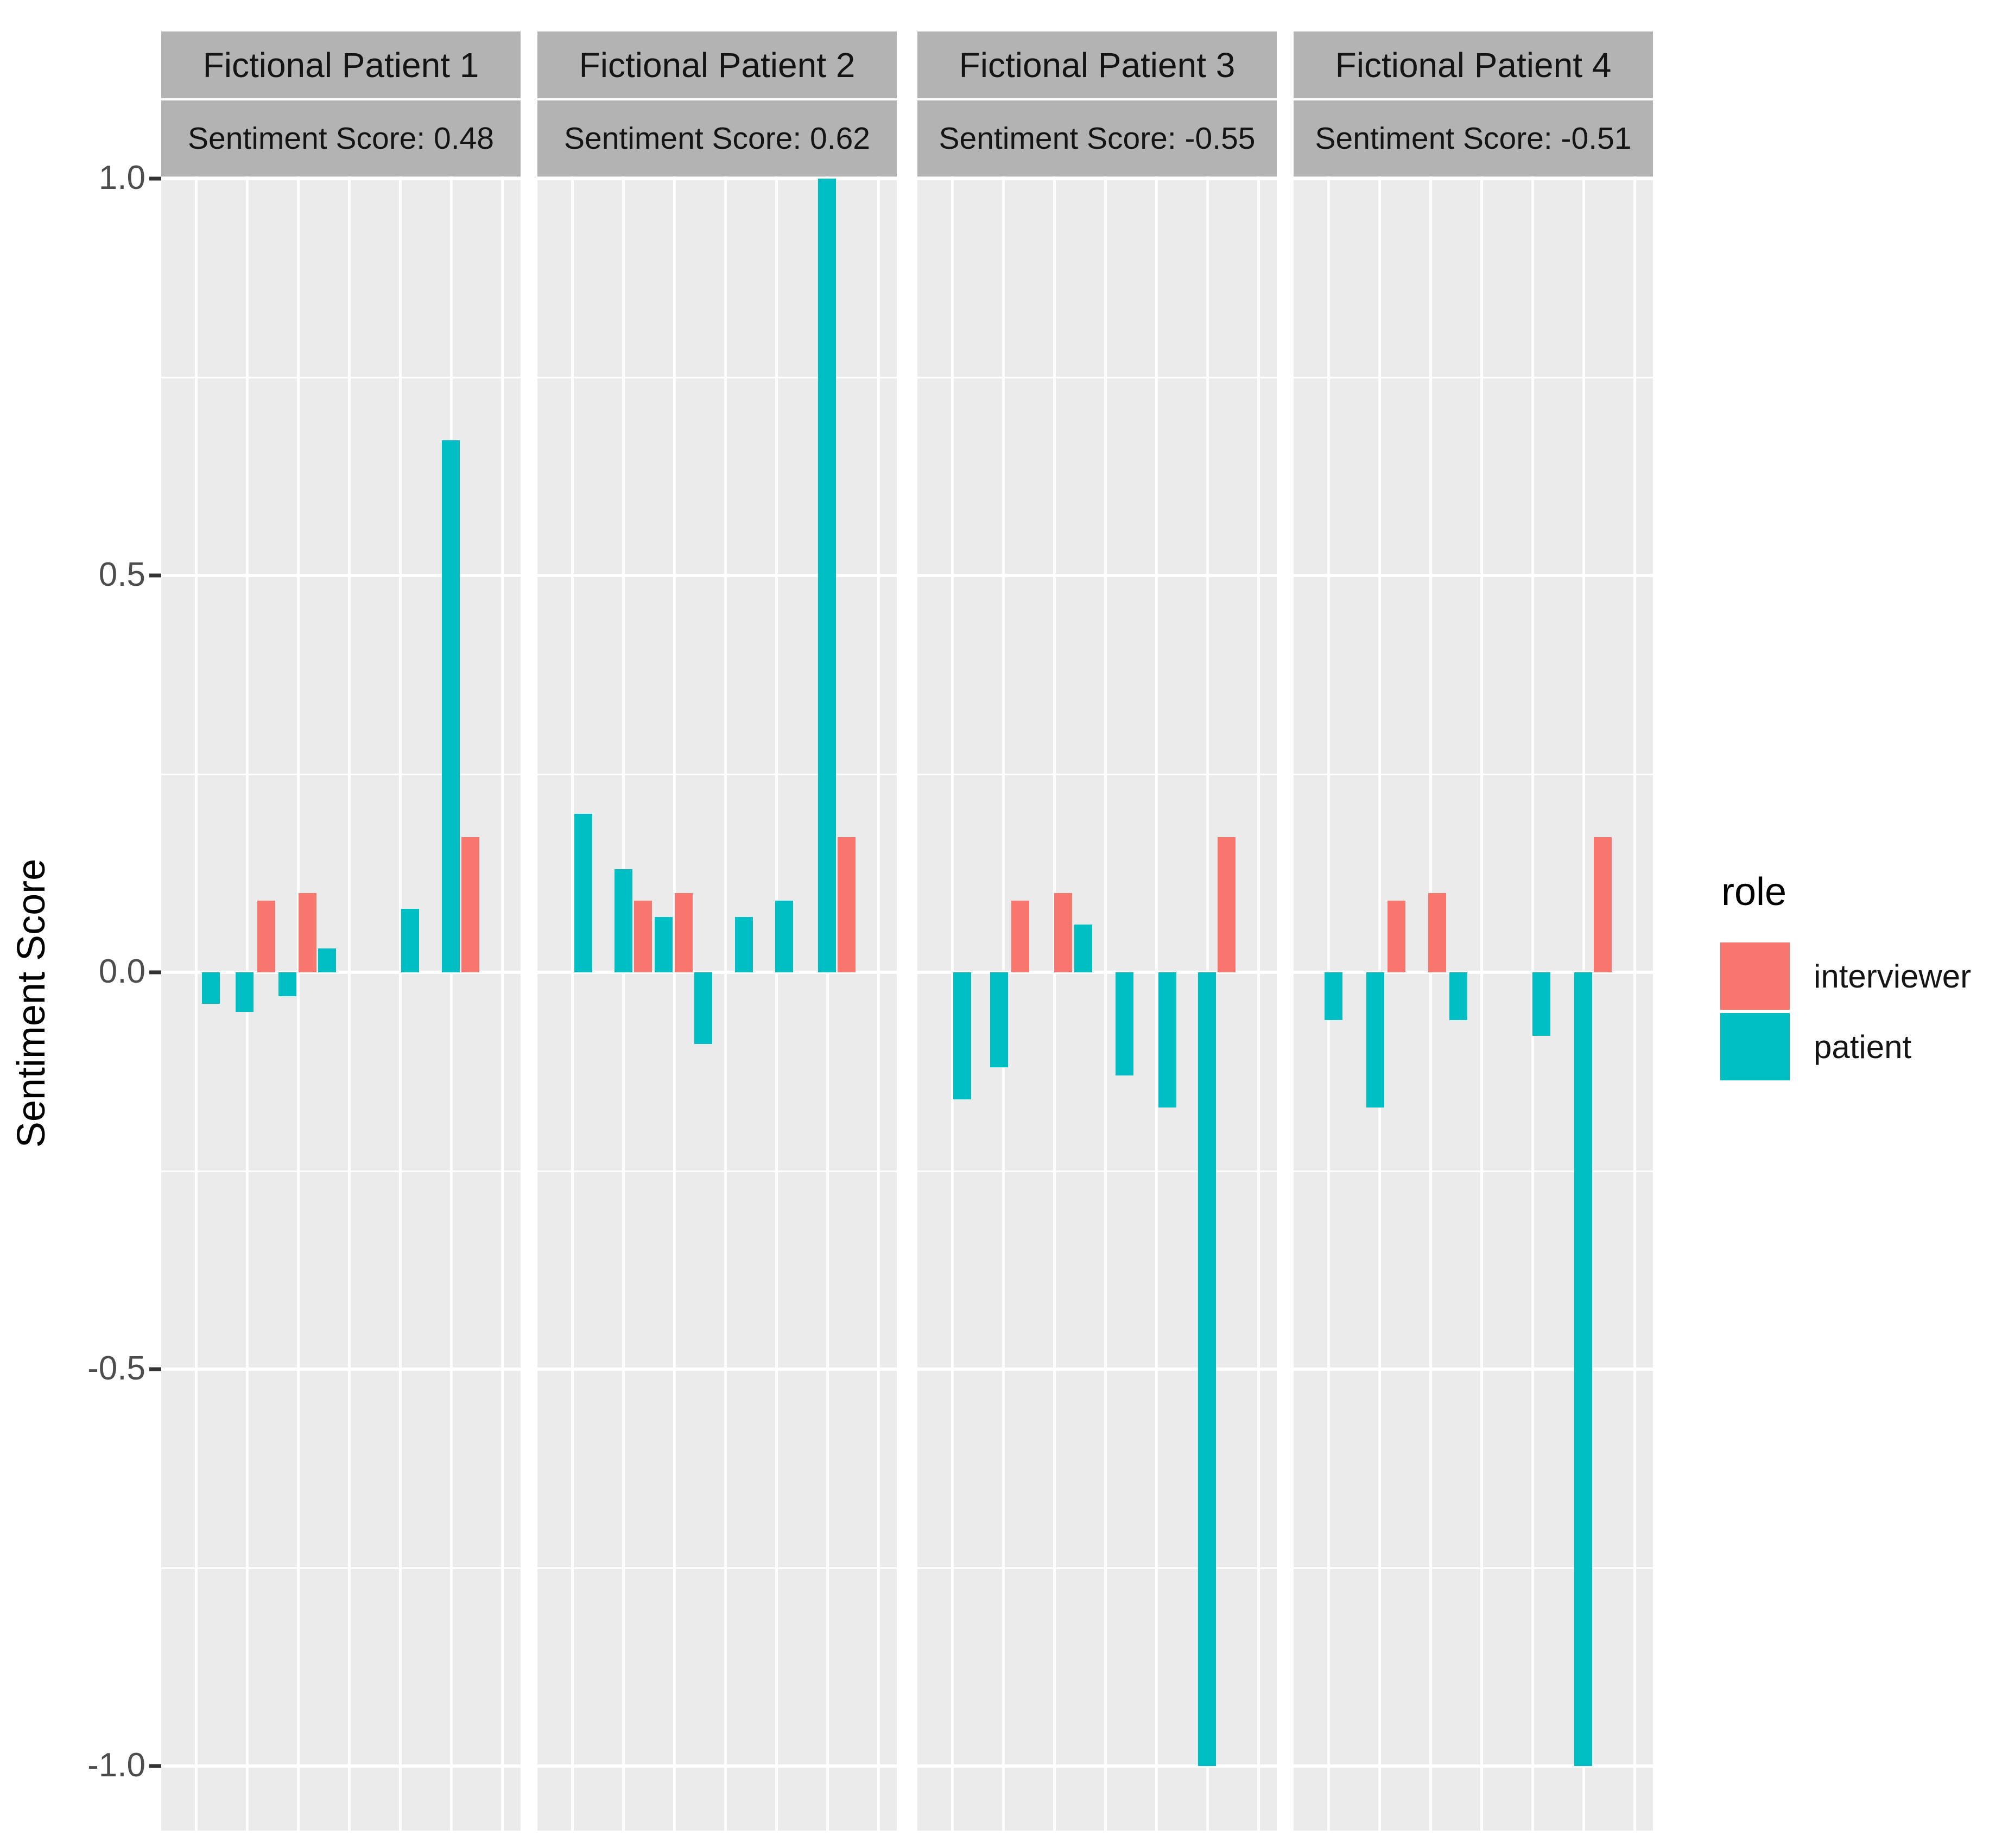 The height and width of the screenshot is (1848, 2002). I want to click on facet-strip-title: Fictional Patient 3, so click(1097, 64).